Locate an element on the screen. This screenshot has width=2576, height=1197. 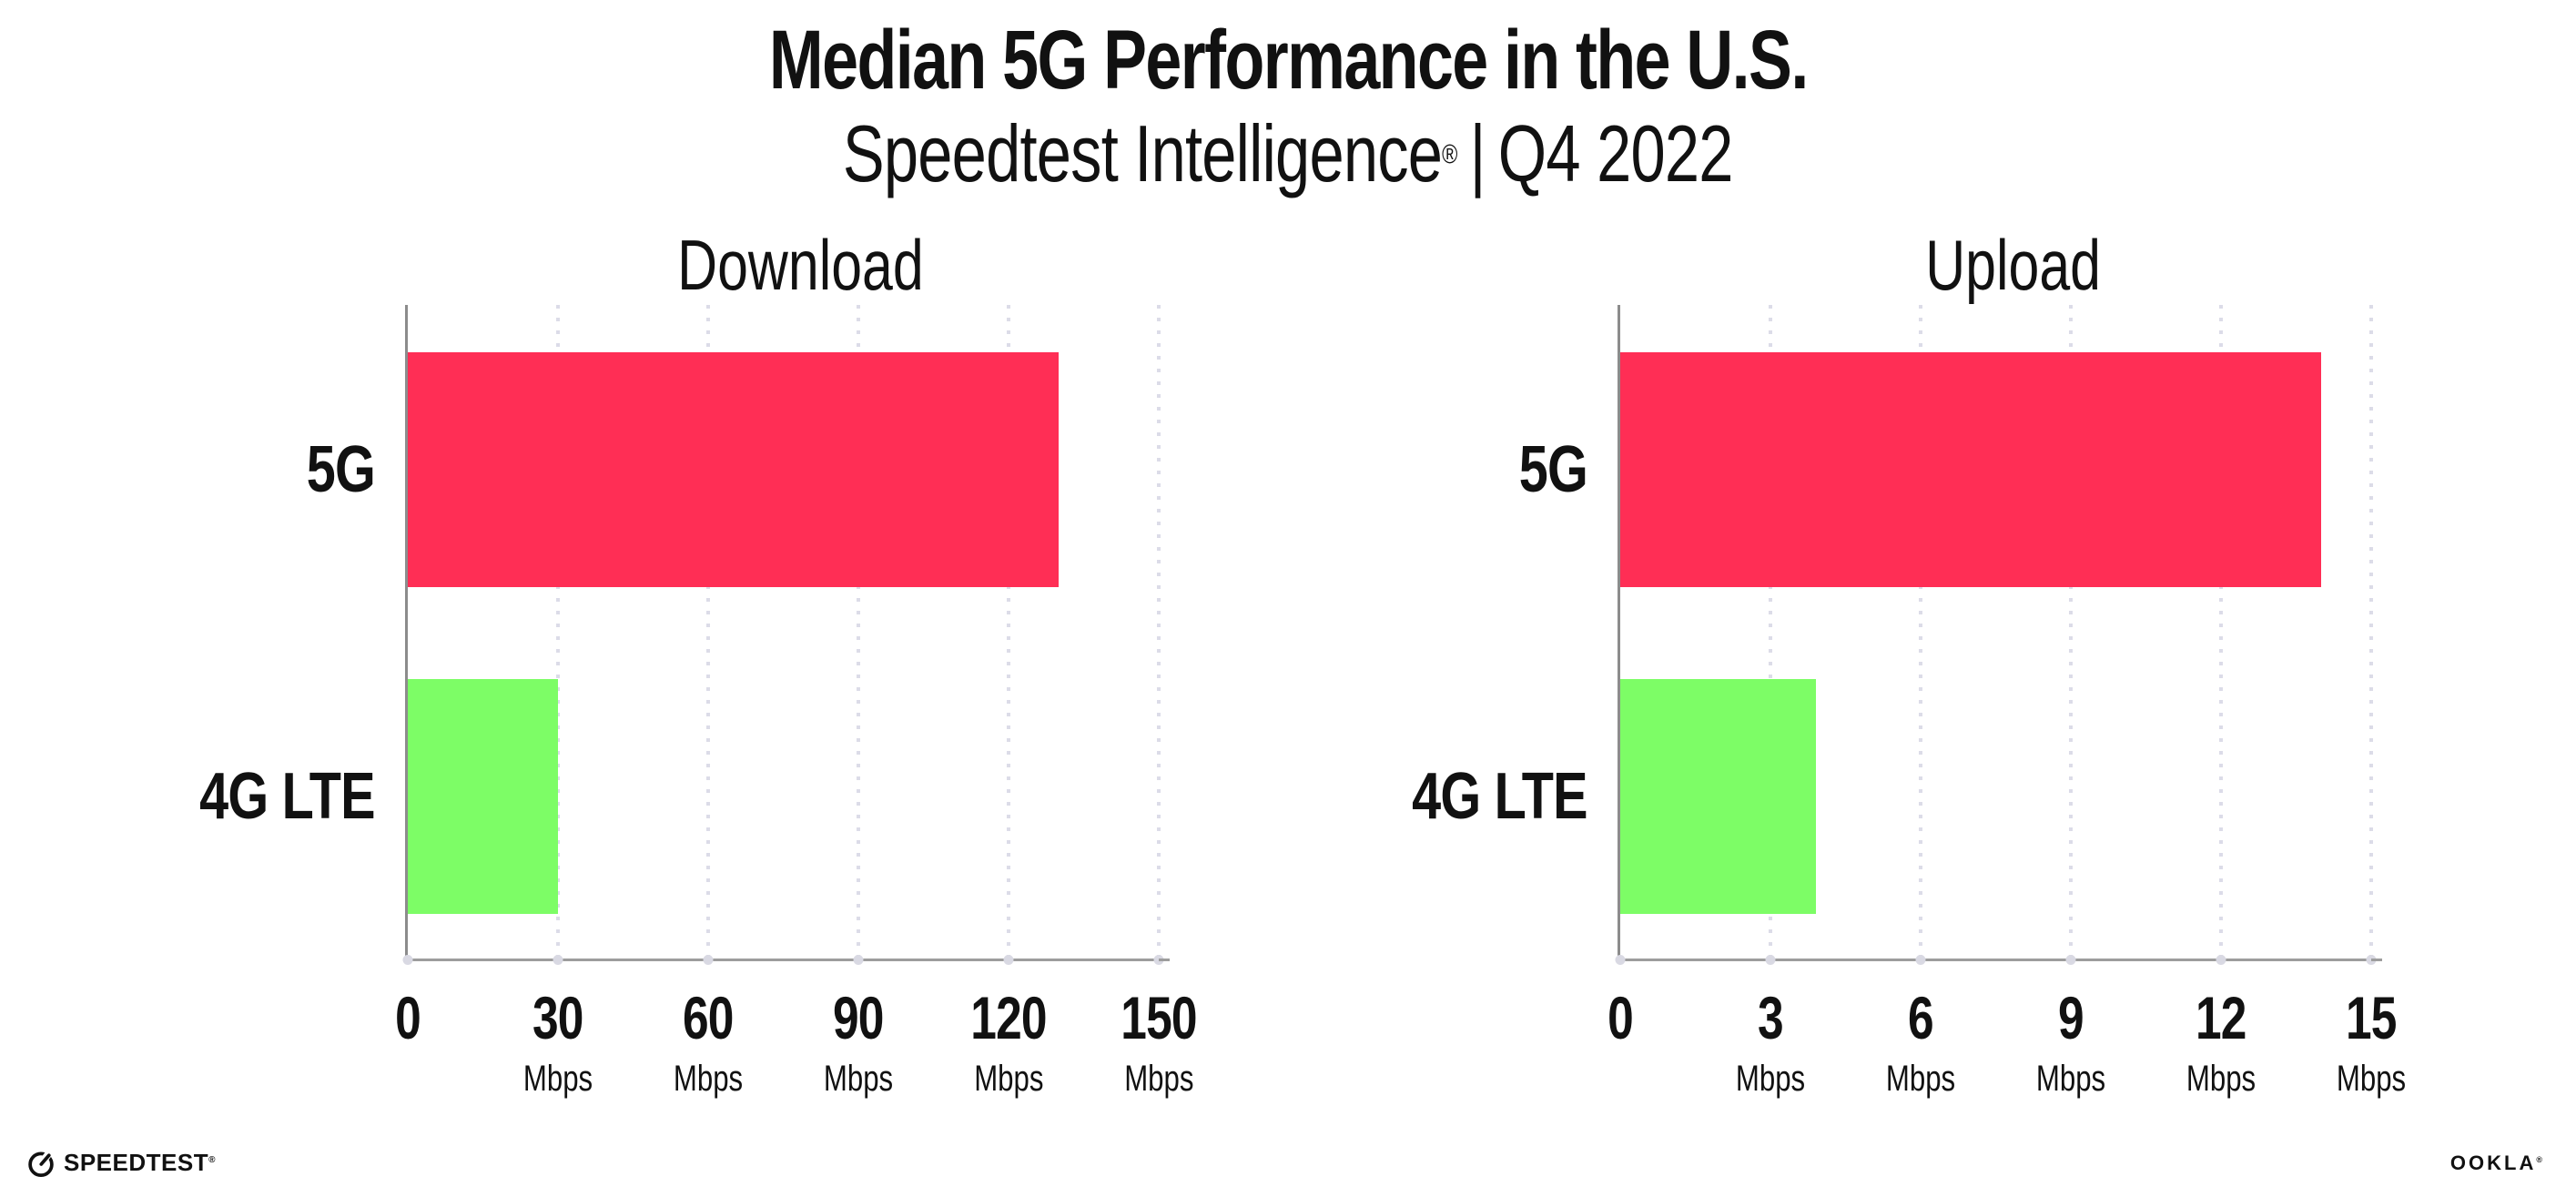
x-tick-number: 60 is located at coordinates (708, 1018).